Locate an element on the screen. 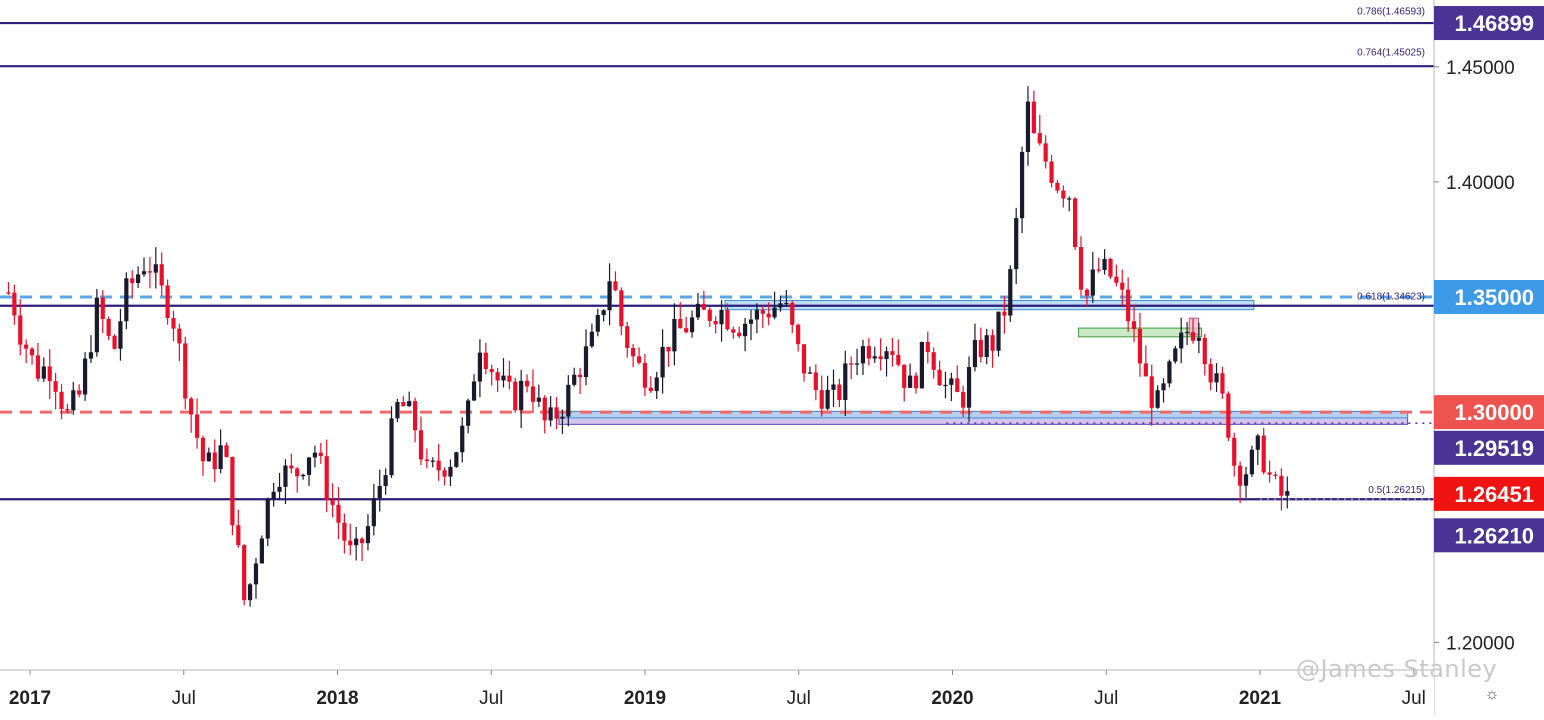  price-tick-label: 1.45000 is located at coordinates (1480, 68).